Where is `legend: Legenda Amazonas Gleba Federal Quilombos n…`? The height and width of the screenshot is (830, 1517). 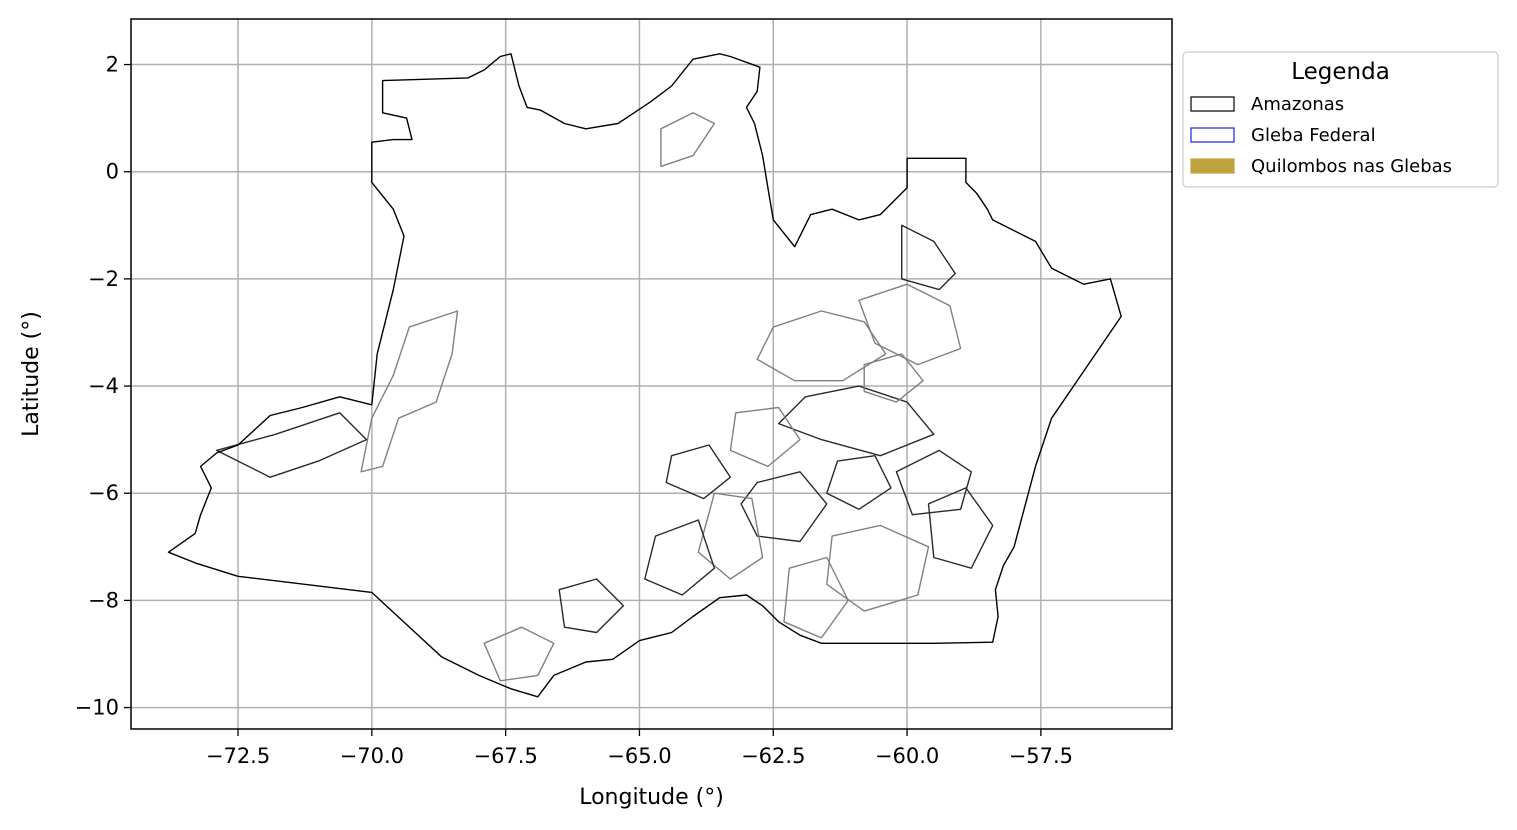 legend: Legenda Amazonas Gleba Federal Quilombos n… is located at coordinates (1340, 119).